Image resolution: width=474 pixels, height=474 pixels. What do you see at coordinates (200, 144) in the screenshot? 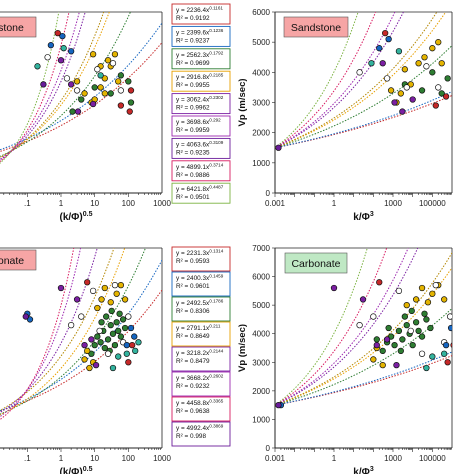
I see `legend-equation: y = 4063.6x0.3109` at bounding box center [200, 144].